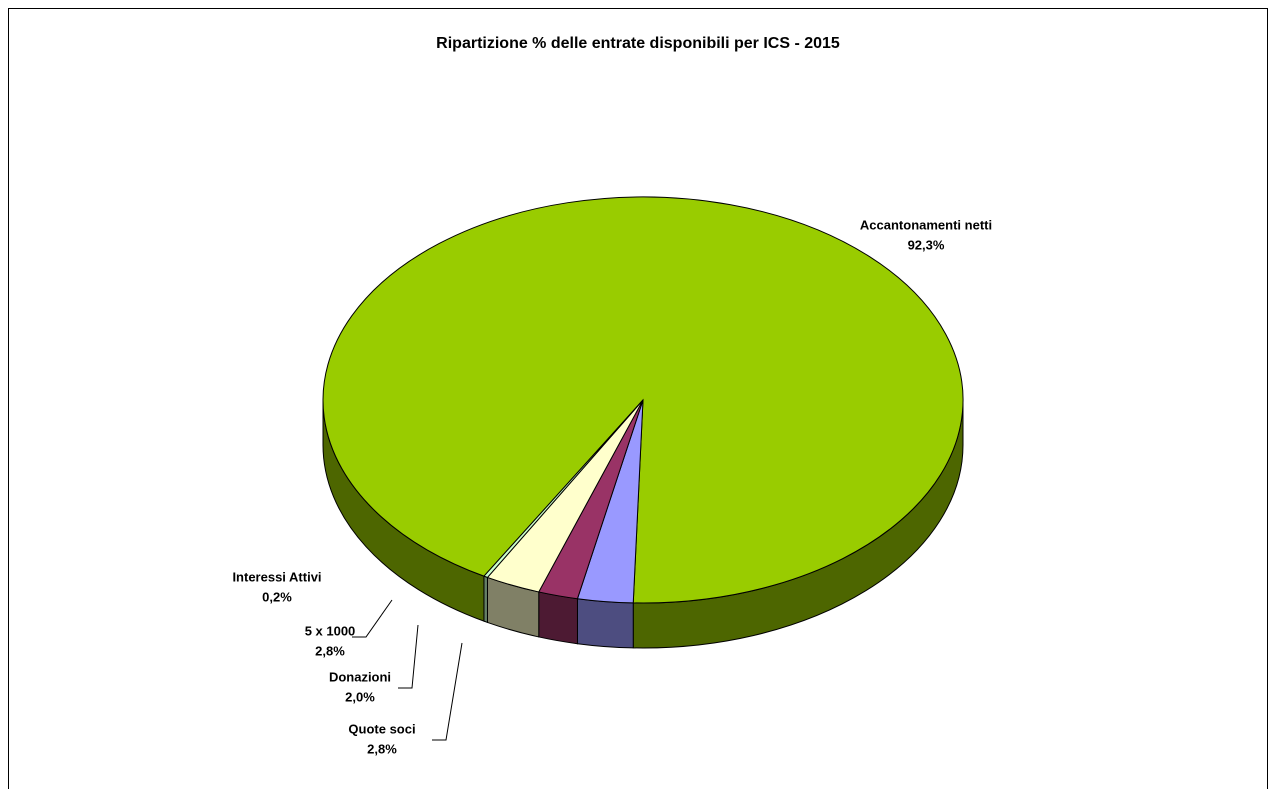 This screenshot has height=789, width=1276. What do you see at coordinates (360, 696) in the screenshot?
I see `slice-value-label: 2,0%` at bounding box center [360, 696].